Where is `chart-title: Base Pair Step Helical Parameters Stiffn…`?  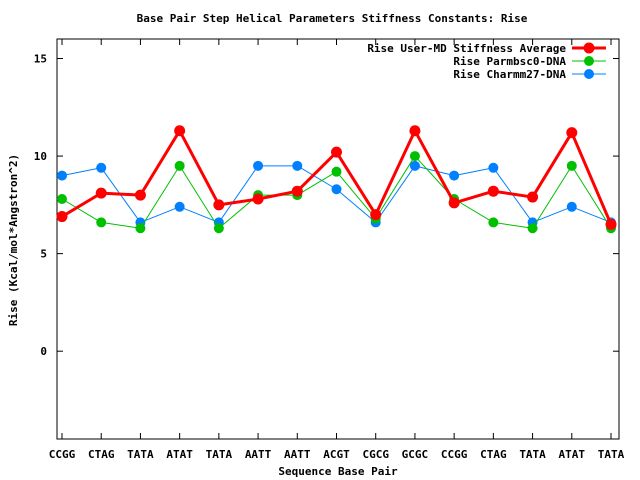 chart-title: Base Pair Step Helical Parameters Stiffn… is located at coordinates (332, 18).